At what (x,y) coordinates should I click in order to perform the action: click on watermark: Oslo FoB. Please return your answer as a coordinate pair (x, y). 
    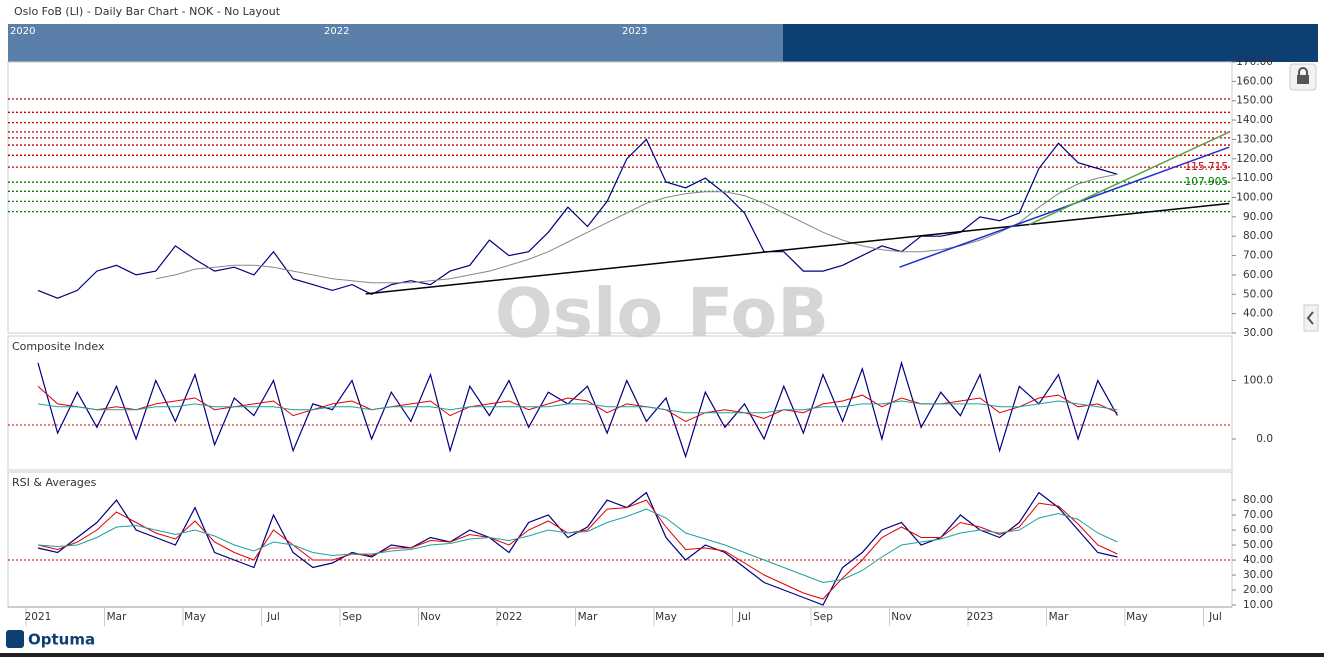
    Looking at the image, I should click on (662, 314).